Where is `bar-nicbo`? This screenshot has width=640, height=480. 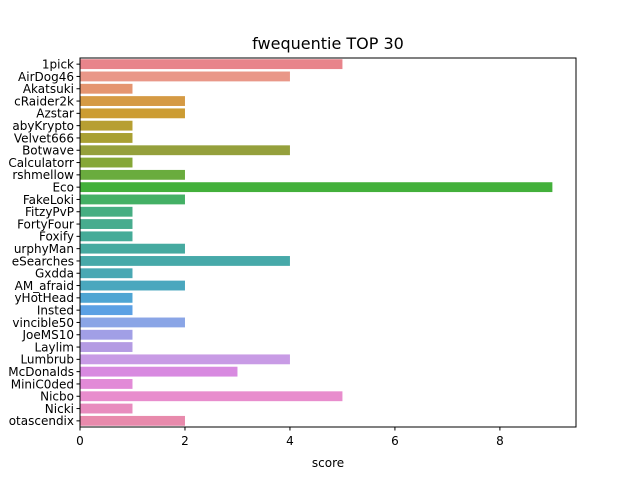
bar-nicbo is located at coordinates (211, 396).